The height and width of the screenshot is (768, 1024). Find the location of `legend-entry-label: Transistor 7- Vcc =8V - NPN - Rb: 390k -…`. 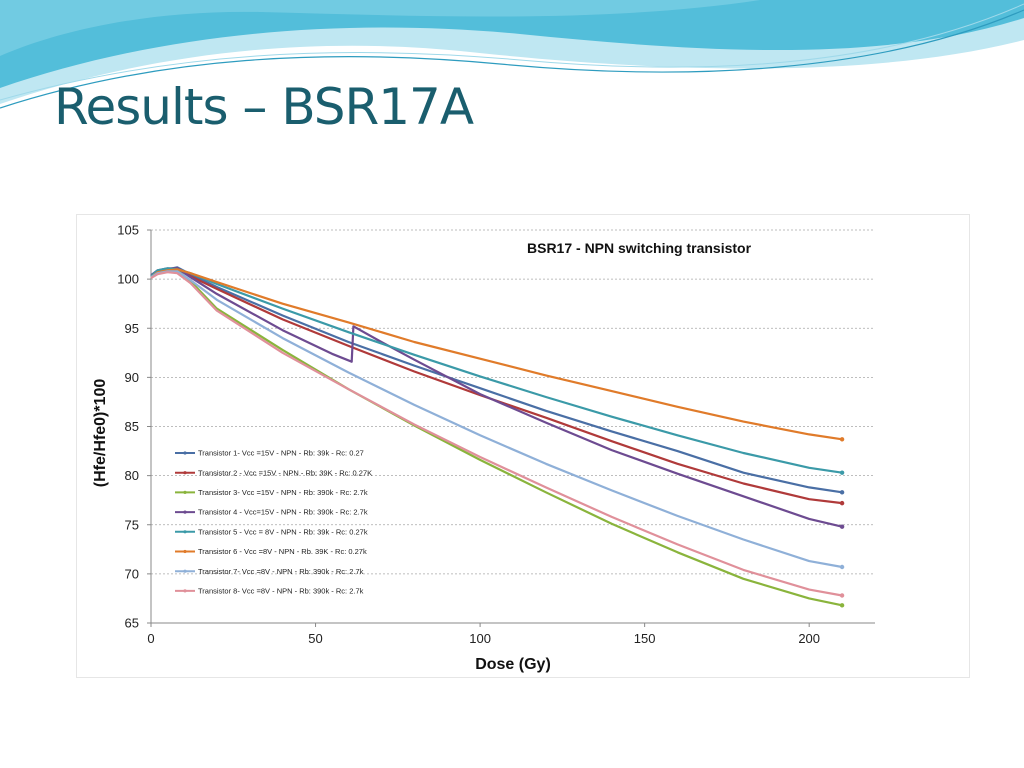

legend-entry-label: Transistor 7- Vcc =8V - NPN - Rb: 390k -… is located at coordinates (281, 571).